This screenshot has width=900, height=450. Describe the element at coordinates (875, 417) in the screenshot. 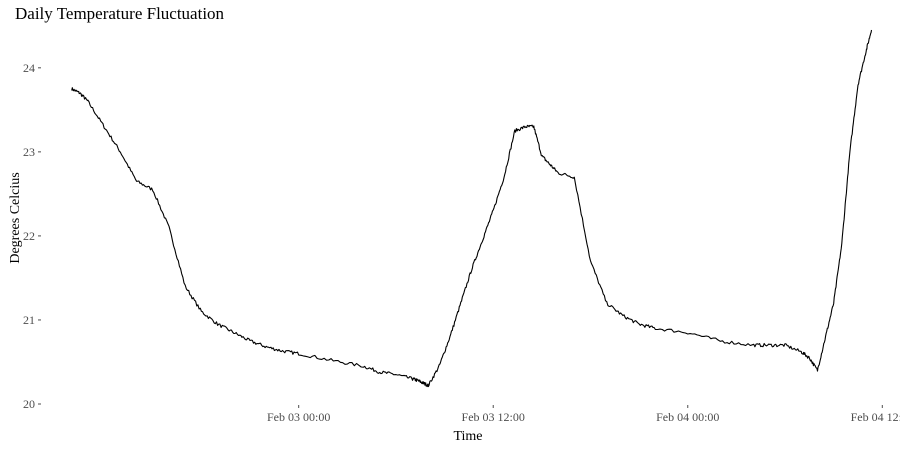

I see `x-tick-label: Feb 04 12:00` at that location.